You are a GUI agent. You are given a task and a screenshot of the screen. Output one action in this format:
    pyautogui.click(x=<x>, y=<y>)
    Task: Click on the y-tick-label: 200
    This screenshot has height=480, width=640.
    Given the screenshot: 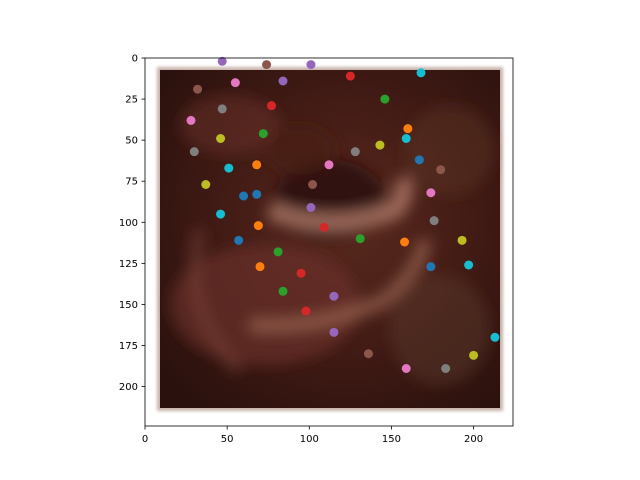 What is the action you would take?
    pyautogui.click(x=128, y=387)
    